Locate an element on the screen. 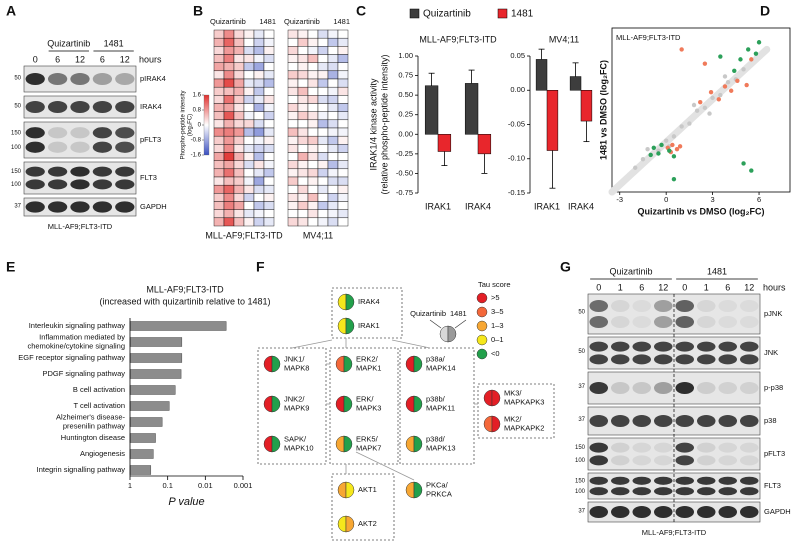 Image resolution: width=800 pixels, height=545 pixels. x-tick-label: 1 is located at coordinates (130, 485).